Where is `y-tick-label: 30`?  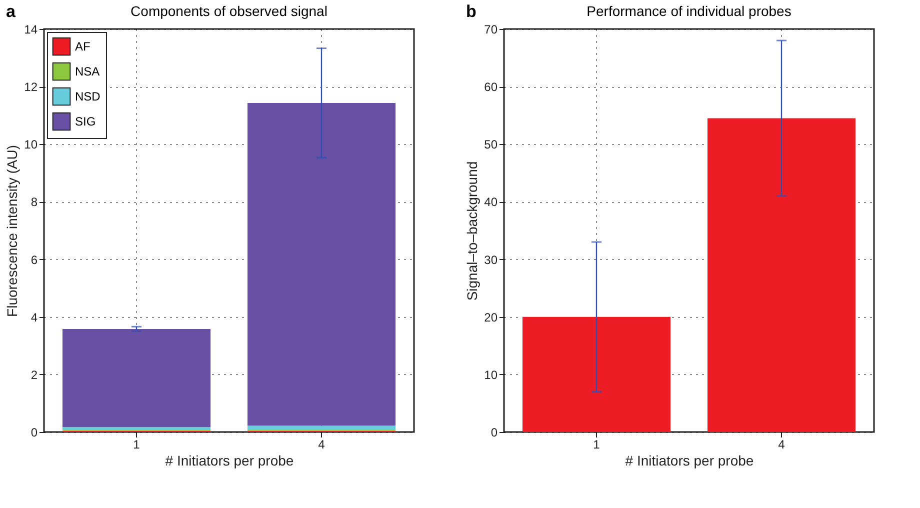
y-tick-label: 30 is located at coordinates (491, 259).